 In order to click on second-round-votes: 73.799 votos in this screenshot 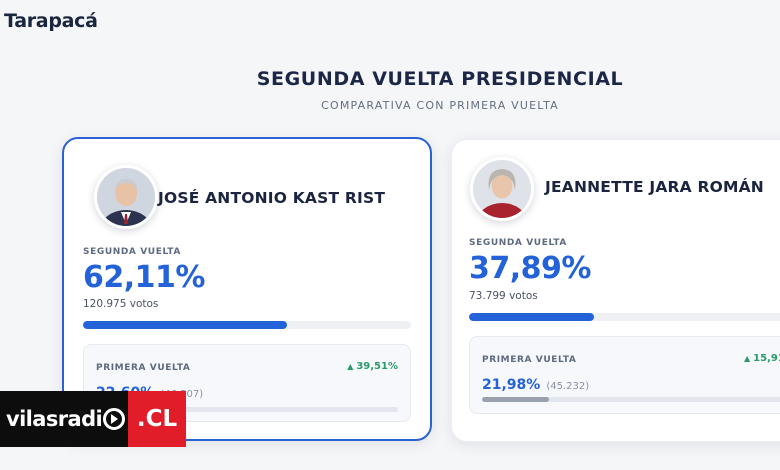, I will do `click(503, 296)`.